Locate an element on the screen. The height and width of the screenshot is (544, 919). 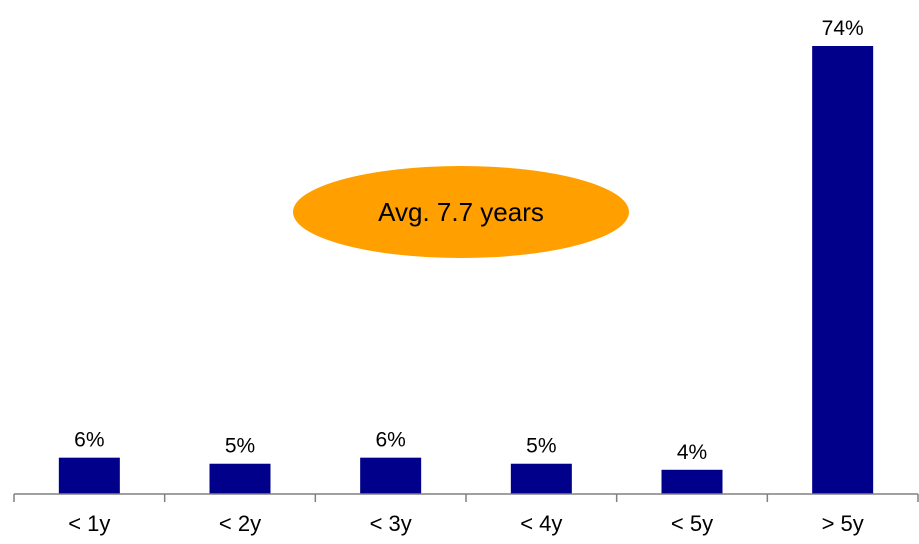
average-annotation-text: Avg. 7.7 years is located at coordinates (461, 212).